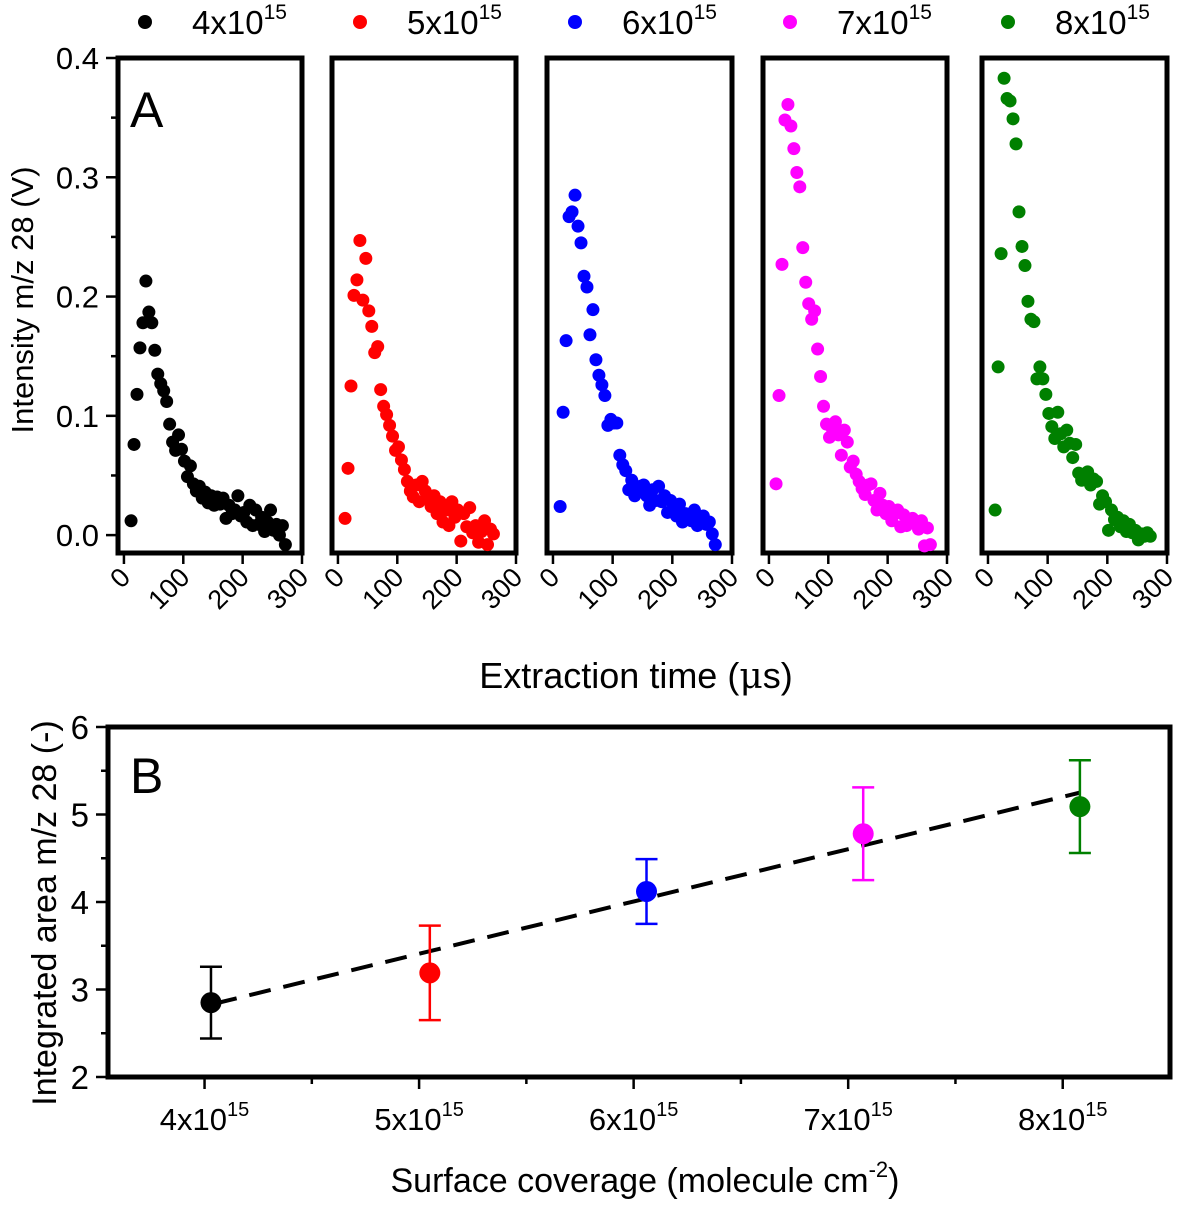  I want to click on x-tick-label: 5x10¹⁵, so click(418, 1118).